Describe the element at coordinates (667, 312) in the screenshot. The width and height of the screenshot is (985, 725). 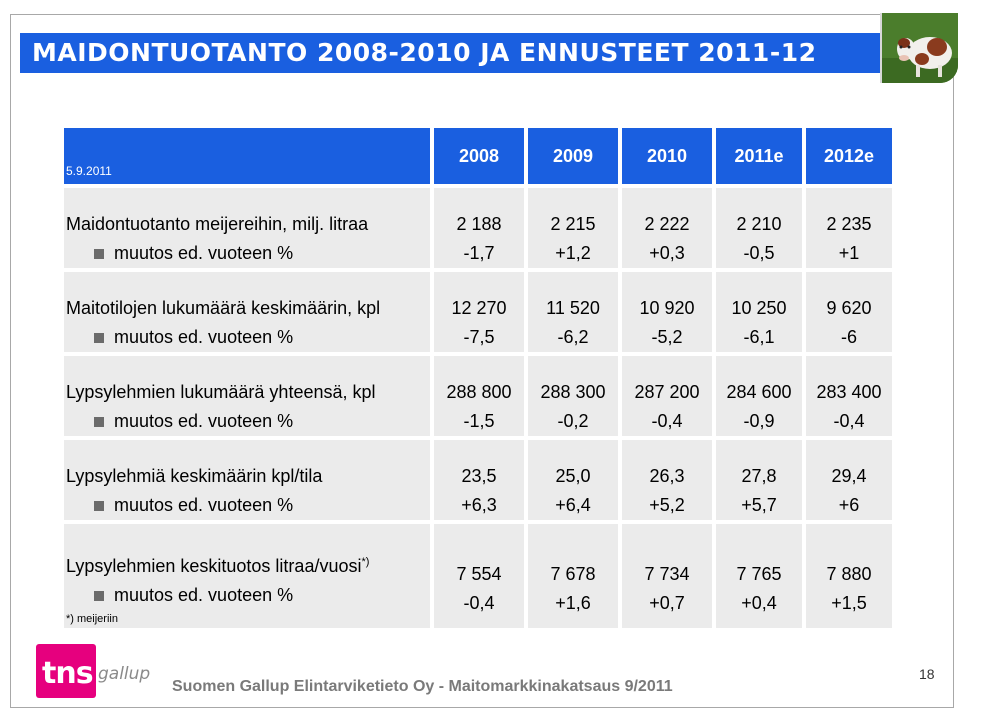
I see `value-cell: 10 920 -5,2` at that location.